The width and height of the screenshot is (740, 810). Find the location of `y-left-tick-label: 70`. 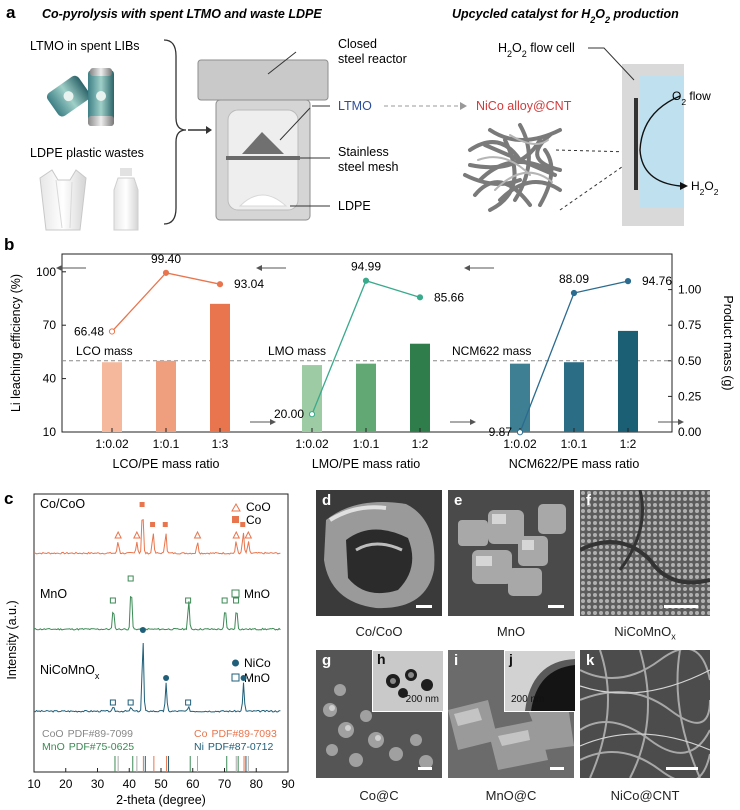

y-left-tick-label: 70 is located at coordinates (50, 325).